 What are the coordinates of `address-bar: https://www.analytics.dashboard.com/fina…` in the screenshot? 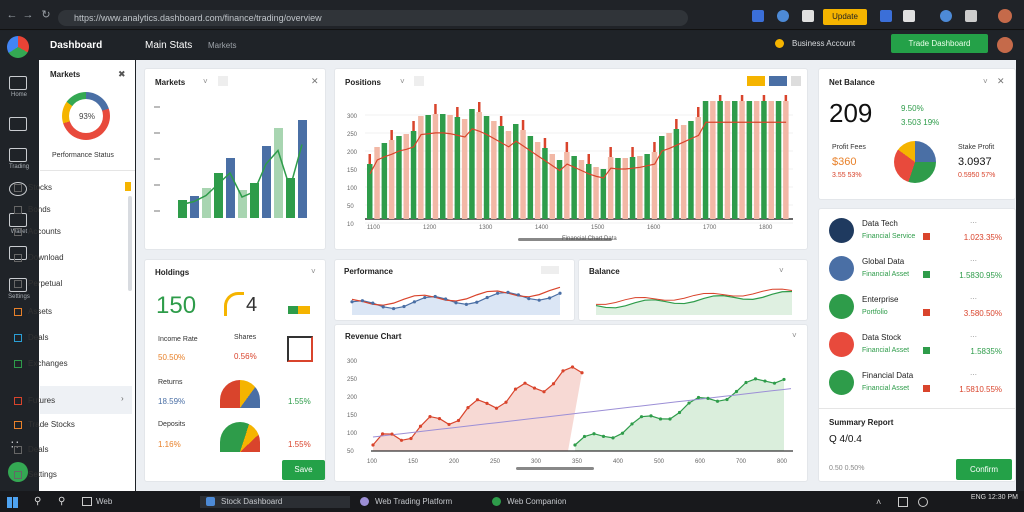 It's located at (373, 18).